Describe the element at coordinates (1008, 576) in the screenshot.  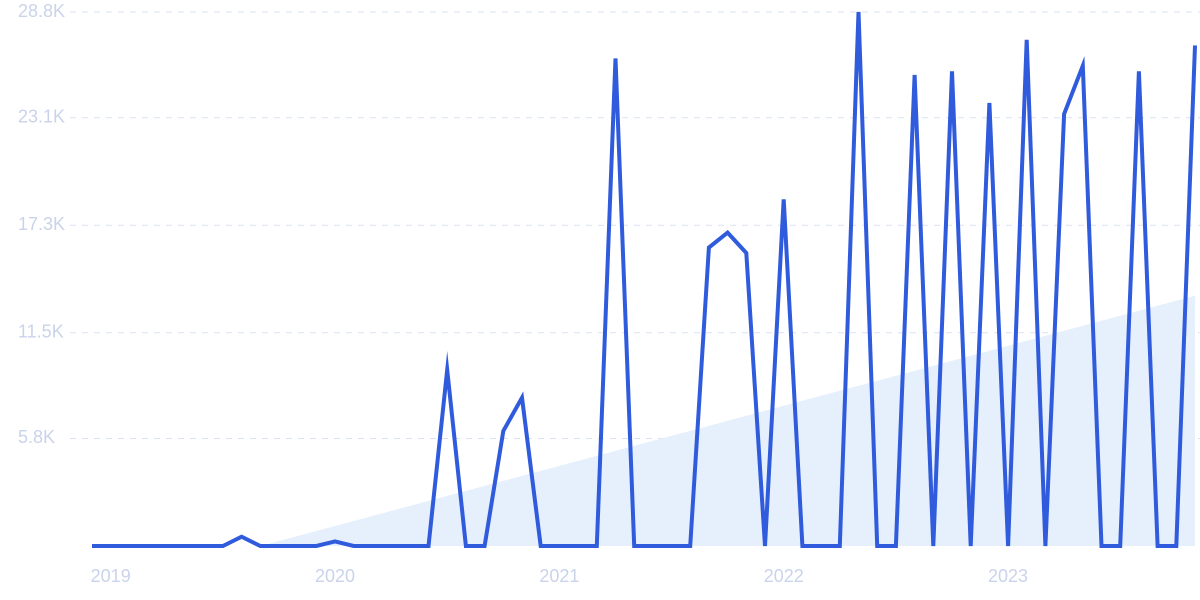
I see `x-tick-label: 2023` at that location.